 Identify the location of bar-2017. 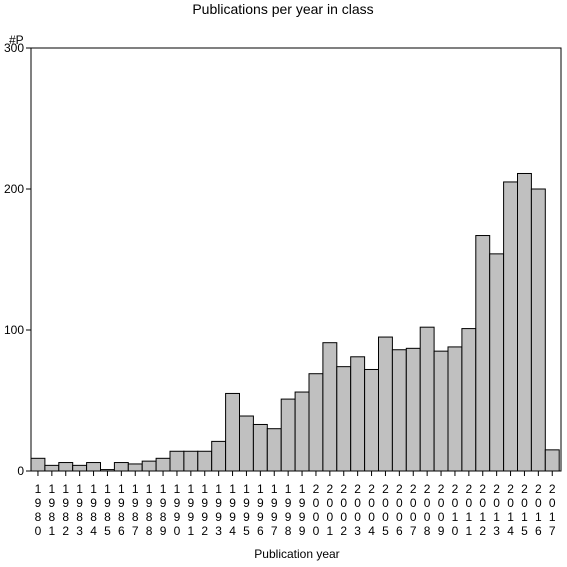
(552, 460).